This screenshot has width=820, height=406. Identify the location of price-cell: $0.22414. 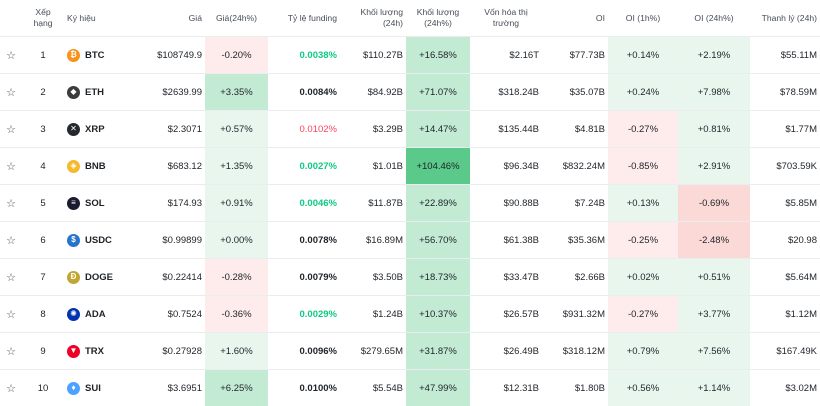
(172, 277).